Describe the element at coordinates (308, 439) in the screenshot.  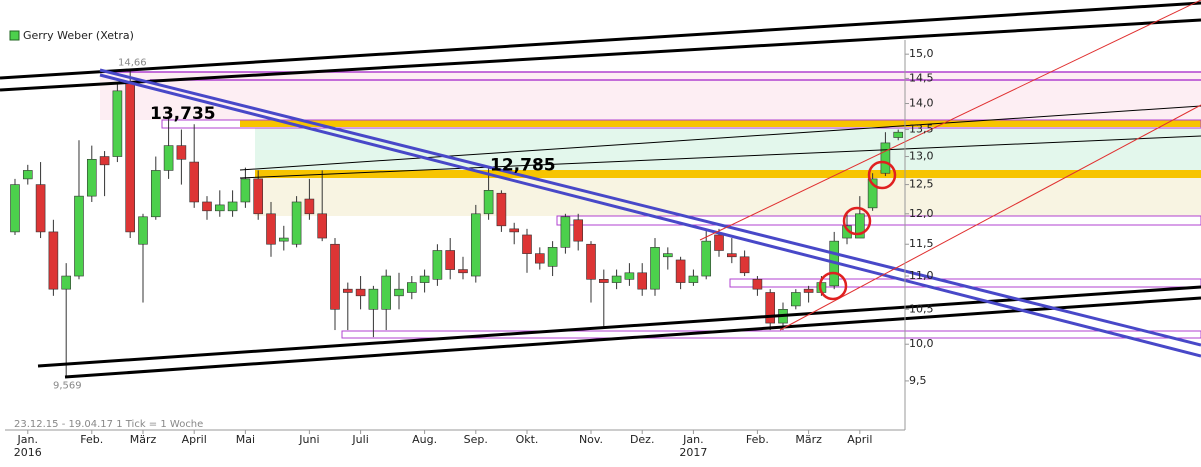
I see `x-tick-label: Juni` at that location.